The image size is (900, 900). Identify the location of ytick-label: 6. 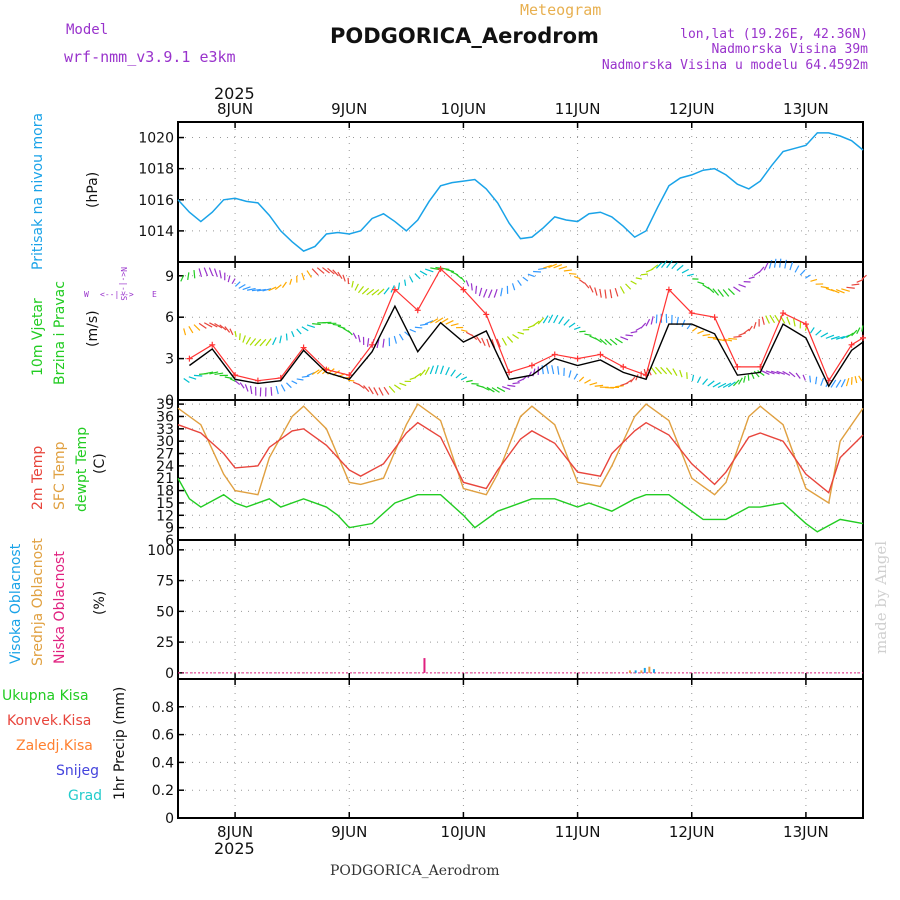
(169, 318).